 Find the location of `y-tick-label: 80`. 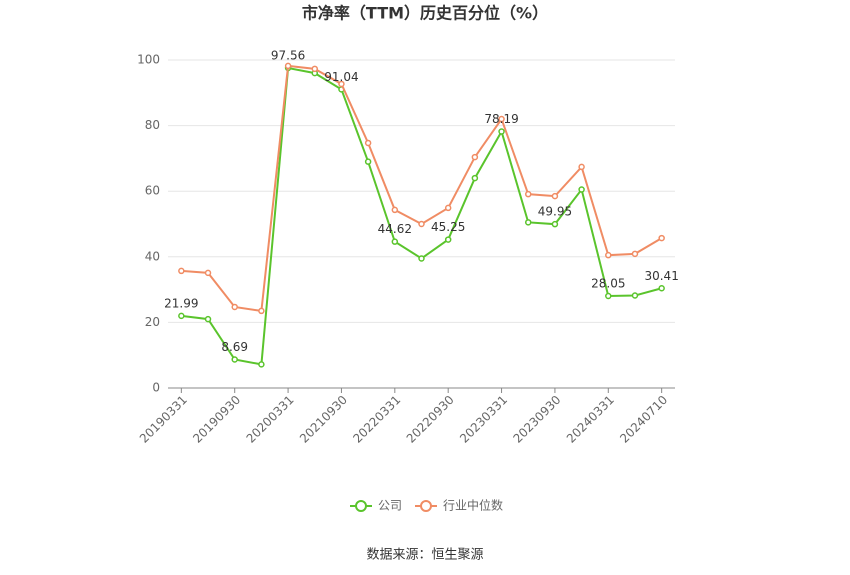

y-tick-label: 80 is located at coordinates (152, 125).